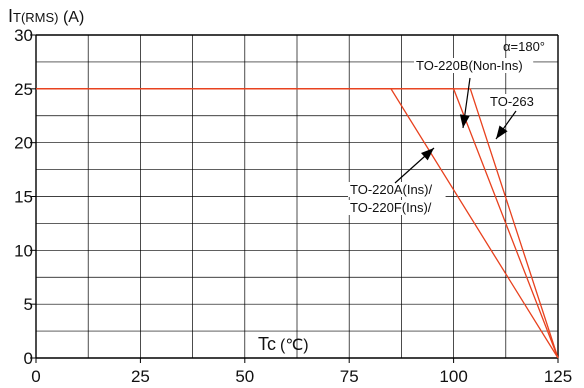 The width and height of the screenshot is (584, 388). Describe the element at coordinates (427, 154) in the screenshot. I see `arrow-to220a-head` at that location.